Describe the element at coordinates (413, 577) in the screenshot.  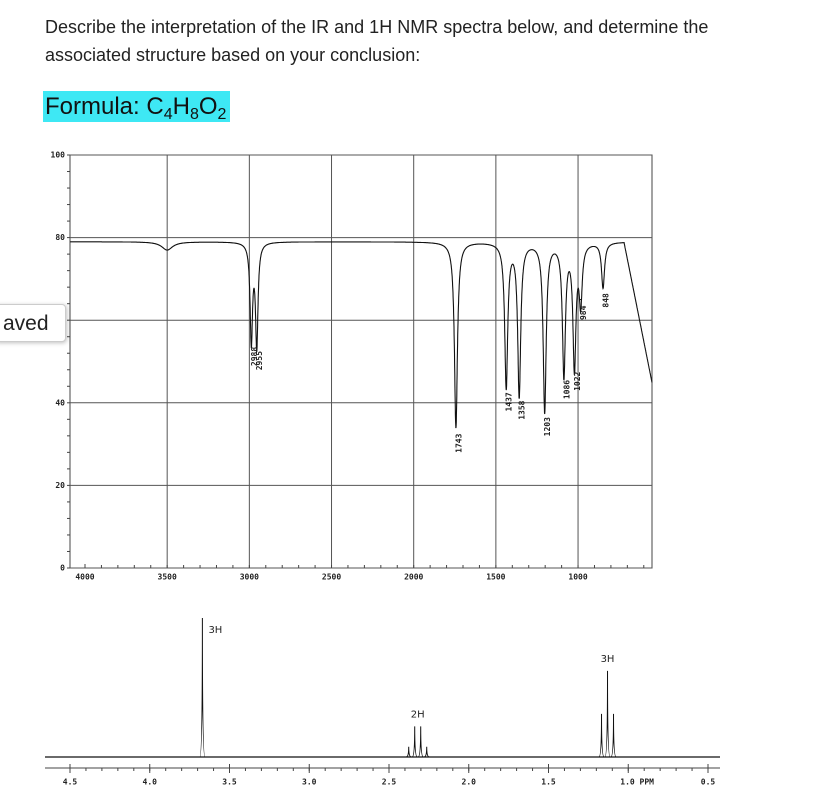
I see `x-tick-label: 2000` at that location.